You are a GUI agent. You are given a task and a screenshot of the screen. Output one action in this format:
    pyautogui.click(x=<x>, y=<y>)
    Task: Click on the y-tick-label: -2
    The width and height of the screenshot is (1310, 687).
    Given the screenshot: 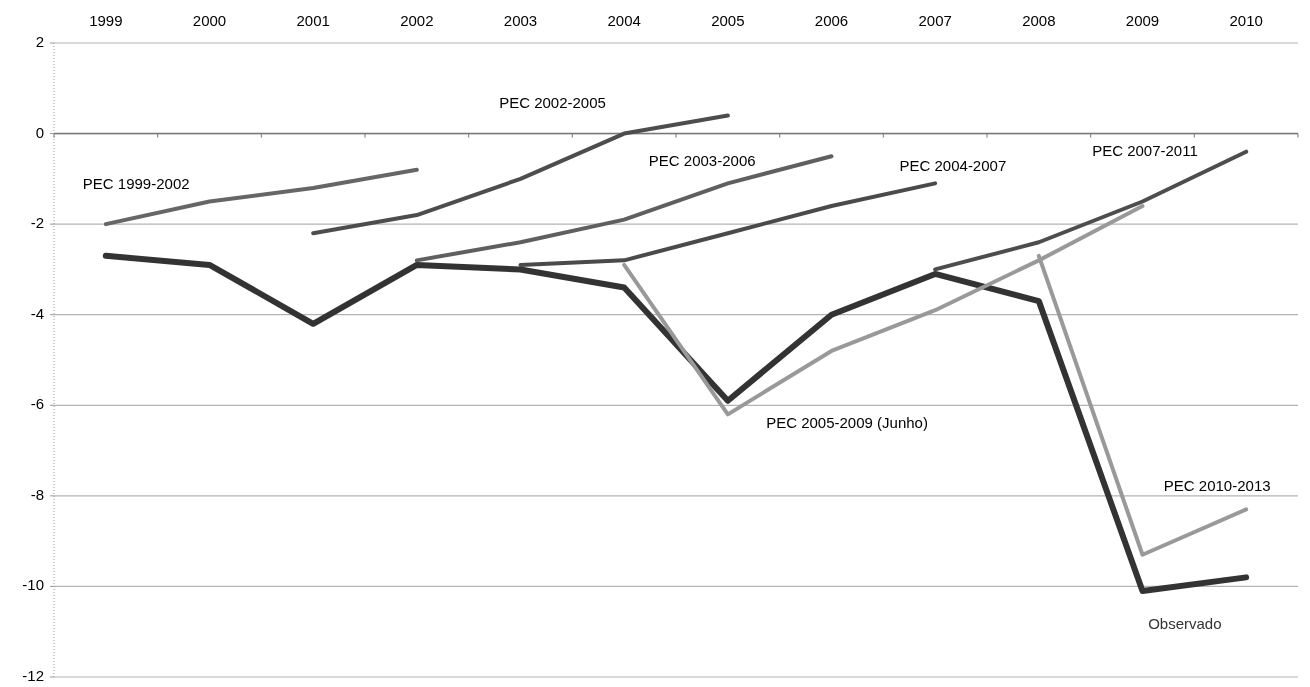 What is the action you would take?
    pyautogui.click(x=37, y=223)
    